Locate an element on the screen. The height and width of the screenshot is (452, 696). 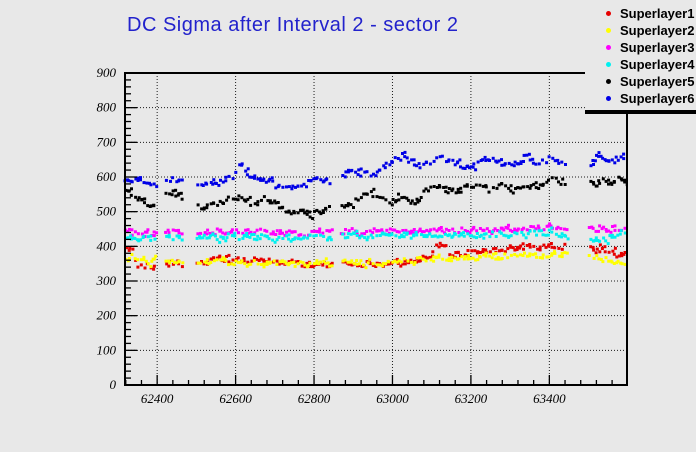
y-axis-tick-label: 700 is located at coordinates (107, 141).